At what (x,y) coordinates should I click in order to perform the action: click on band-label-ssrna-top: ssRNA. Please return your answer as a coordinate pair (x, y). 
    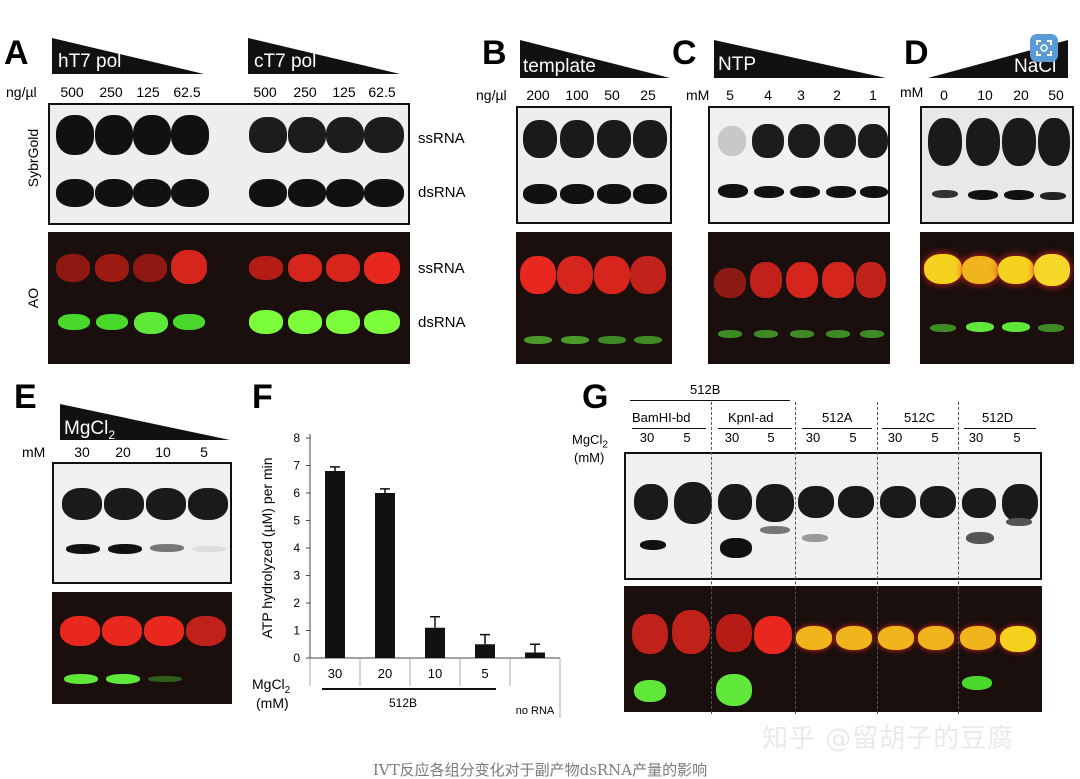
    Looking at the image, I should click on (441, 138).